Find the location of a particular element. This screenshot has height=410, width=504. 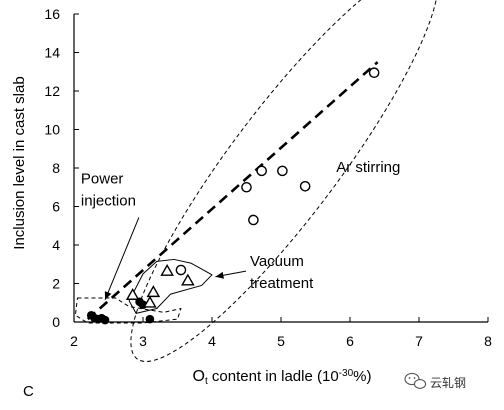

annotation-vacuum-treatment-text: Vacuum is located at coordinates (277, 261).